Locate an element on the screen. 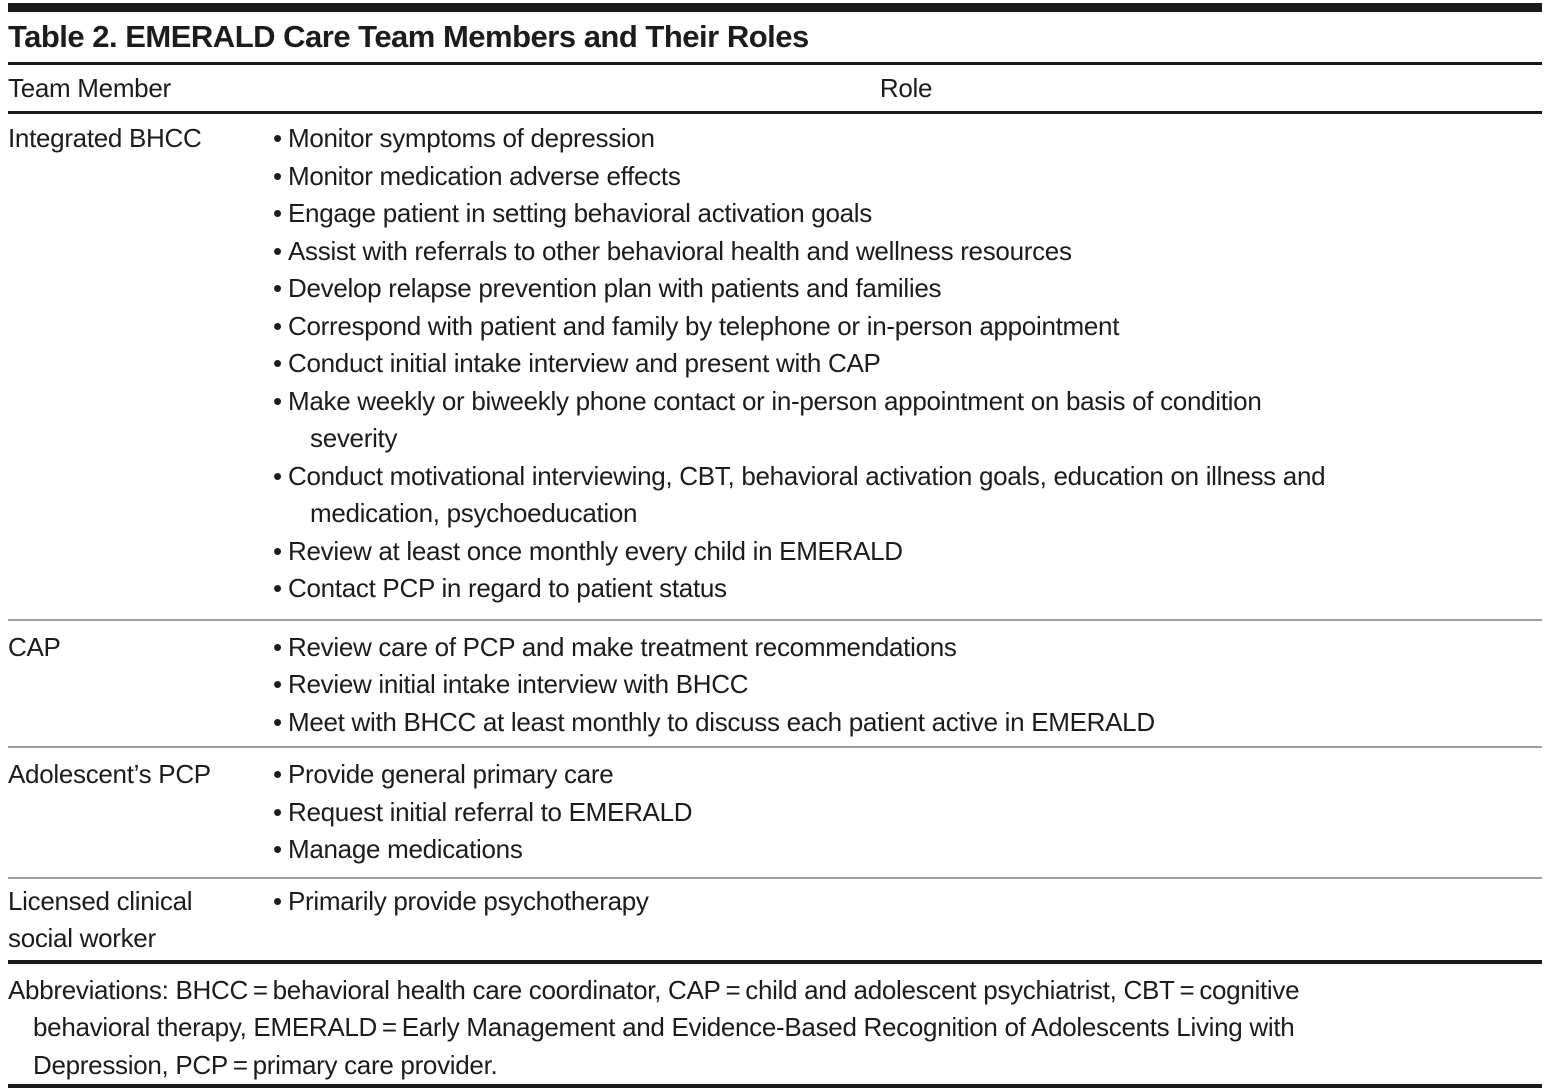 This screenshot has height=1092, width=1550. column-header-row: Team Member Role is located at coordinates (775, 88).